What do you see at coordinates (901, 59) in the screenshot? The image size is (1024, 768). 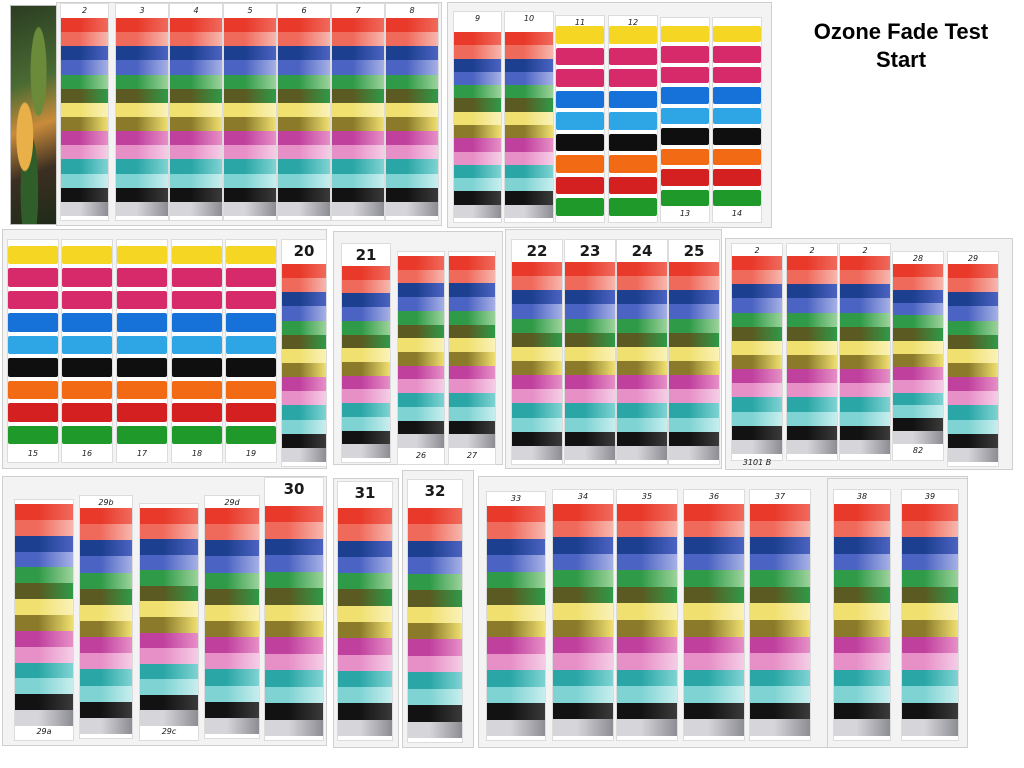 I see `title-line-2: Start` at bounding box center [901, 59].